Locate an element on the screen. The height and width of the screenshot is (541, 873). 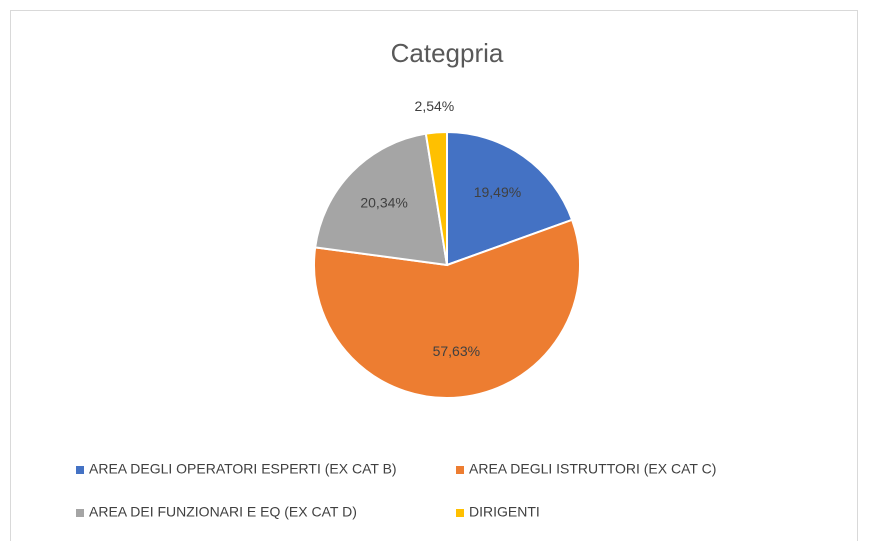
legend-label: AREA DEI FUNZIONARI E EQ (EX CAT D) is located at coordinates (223, 512).